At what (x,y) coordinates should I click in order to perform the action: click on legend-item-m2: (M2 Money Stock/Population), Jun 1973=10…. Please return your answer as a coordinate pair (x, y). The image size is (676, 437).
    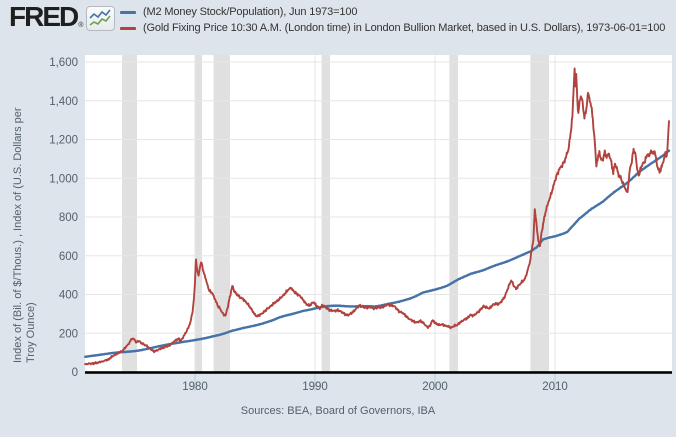
    Looking at the image, I should click on (392, 12).